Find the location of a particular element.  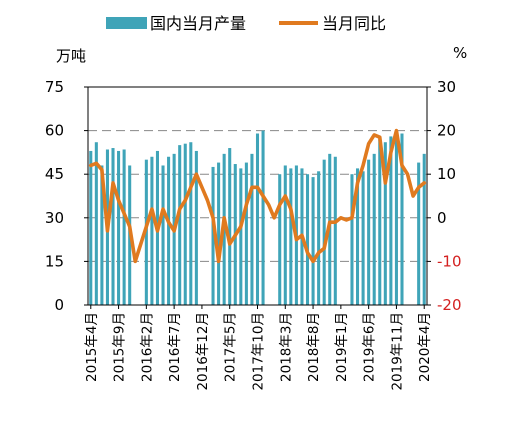

x-tick-label: 2019年6月 is located at coordinates (370, 347).